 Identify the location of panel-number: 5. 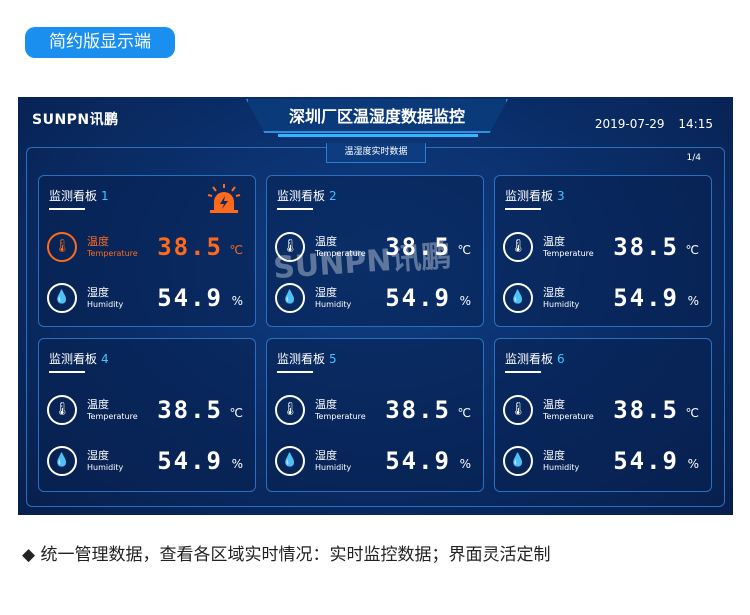
(333, 359).